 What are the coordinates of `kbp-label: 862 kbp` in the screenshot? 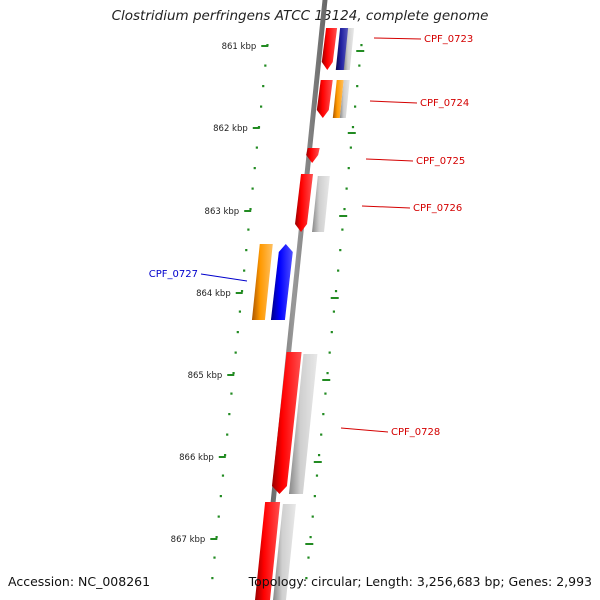 It's located at (230, 129).